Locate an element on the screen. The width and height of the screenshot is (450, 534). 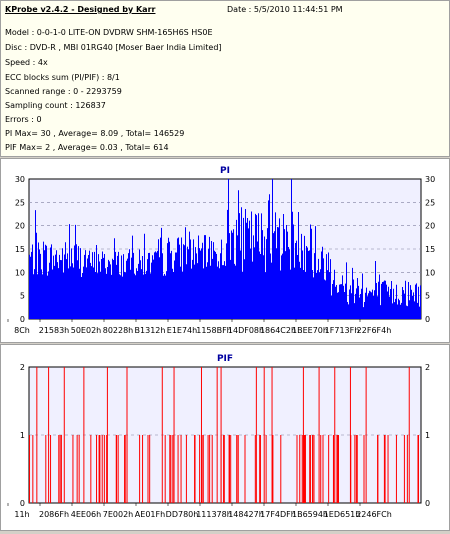
y-tick-label-left: 30 is located at coordinates (20, 179).